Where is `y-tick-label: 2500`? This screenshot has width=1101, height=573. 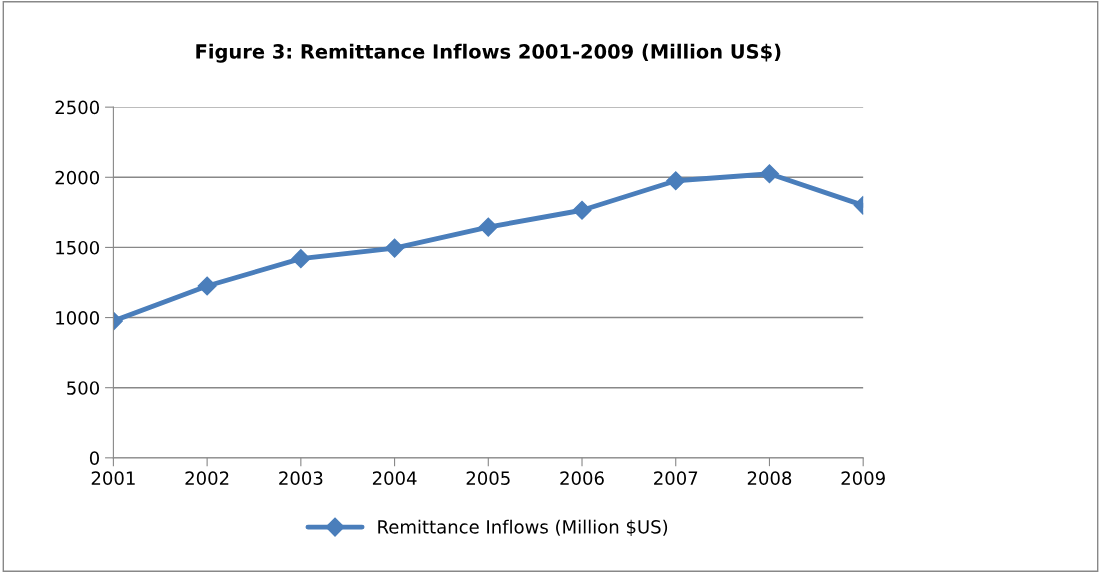 y-tick-label: 2500 is located at coordinates (77, 107).